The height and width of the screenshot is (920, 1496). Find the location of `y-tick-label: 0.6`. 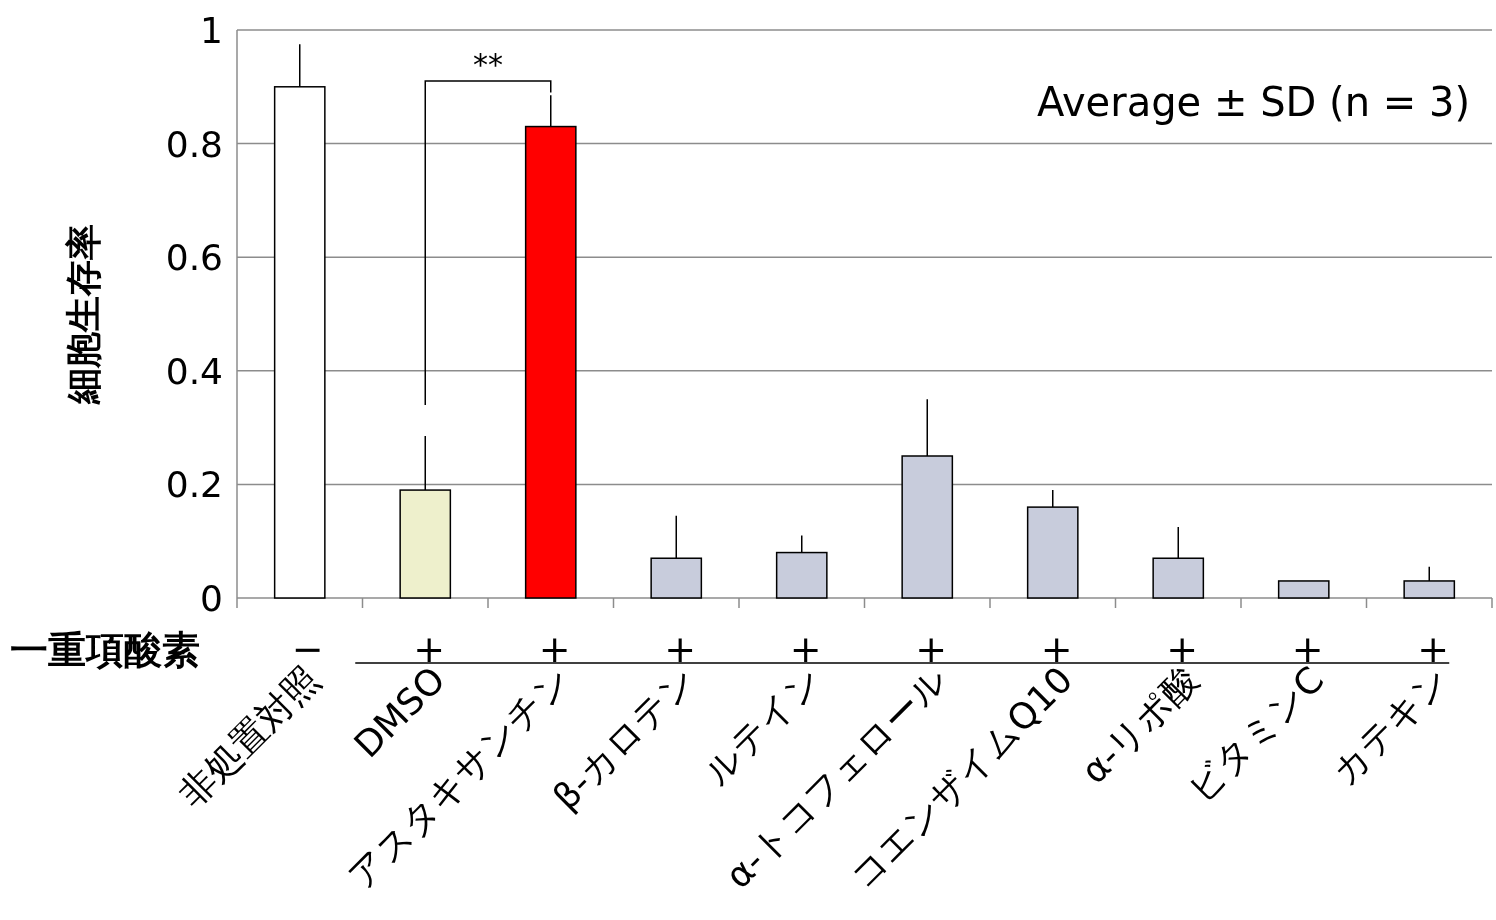

y-tick-label: 0.6 is located at coordinates (194, 258).